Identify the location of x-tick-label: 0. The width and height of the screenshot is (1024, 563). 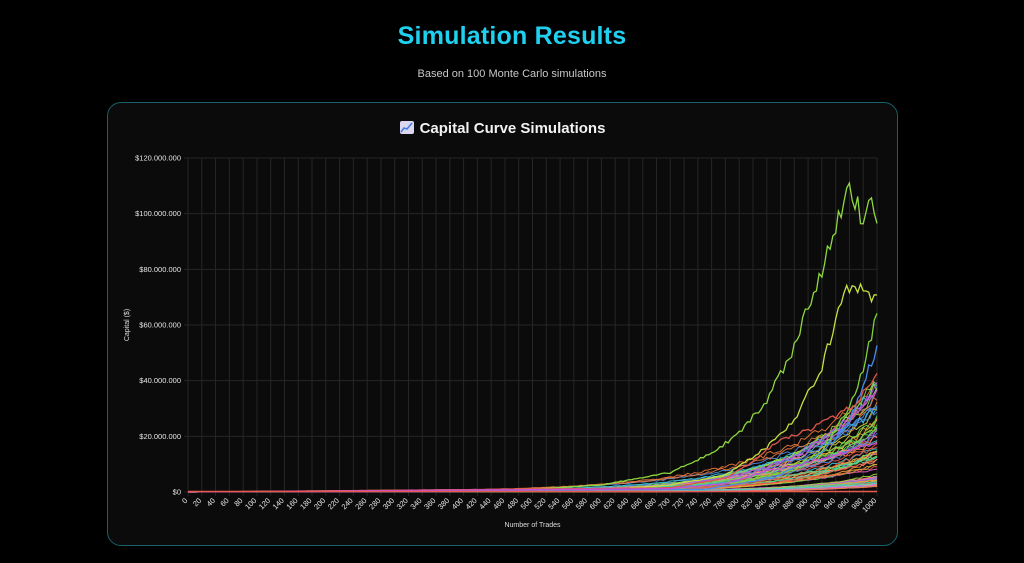
(184, 500).